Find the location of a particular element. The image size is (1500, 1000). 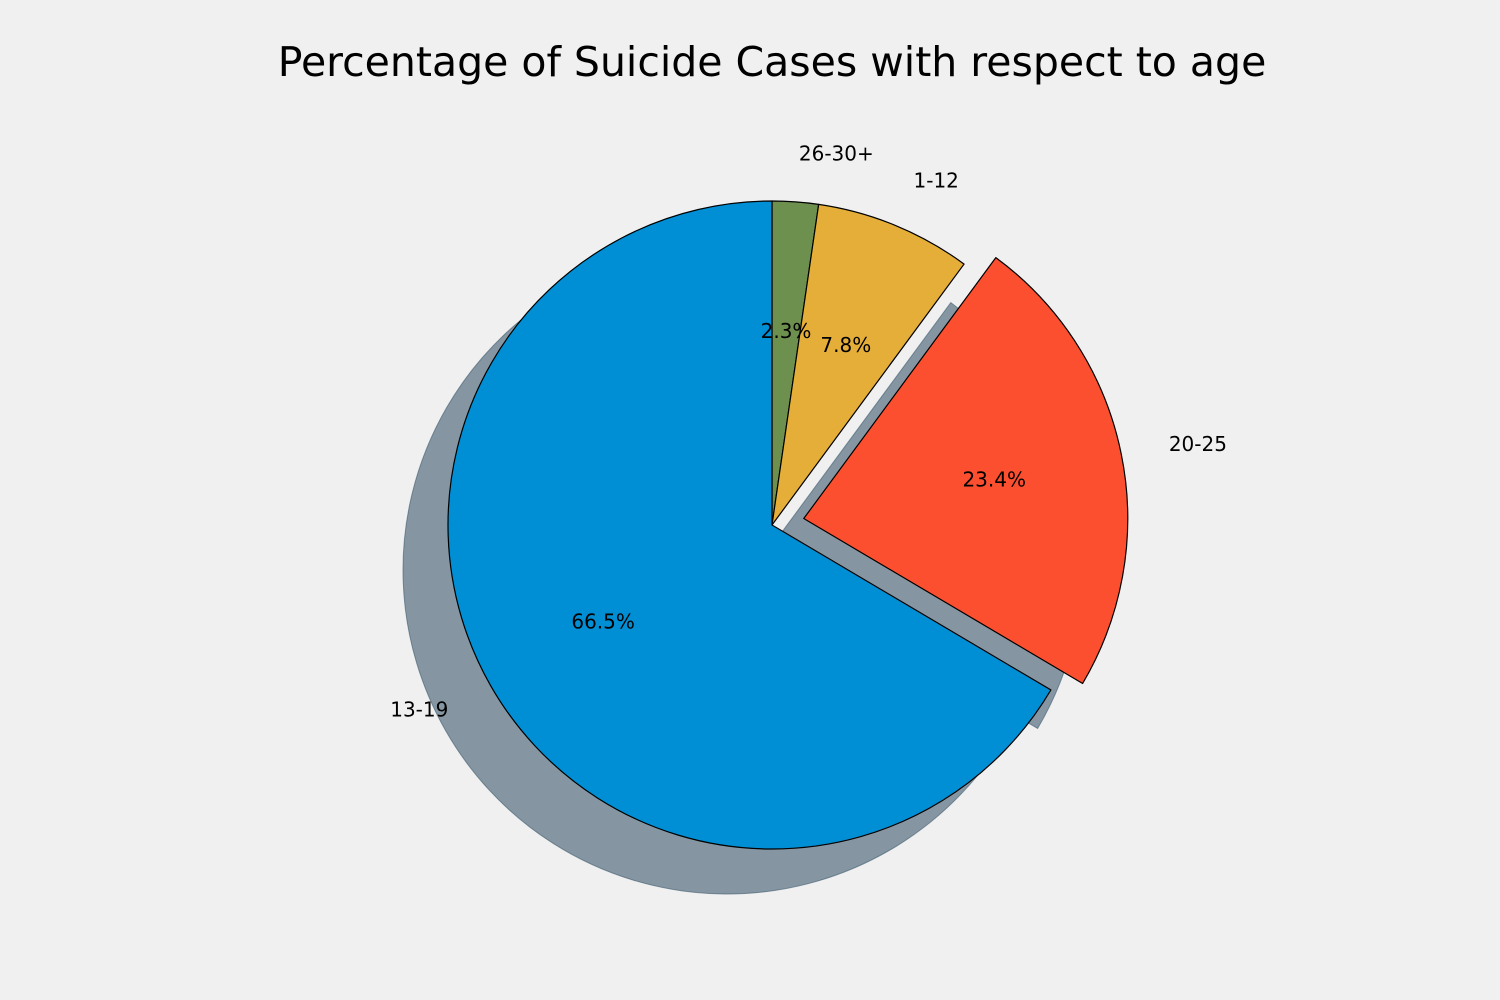

slice-pct-label-26-30: 2.3% is located at coordinates (786, 331).